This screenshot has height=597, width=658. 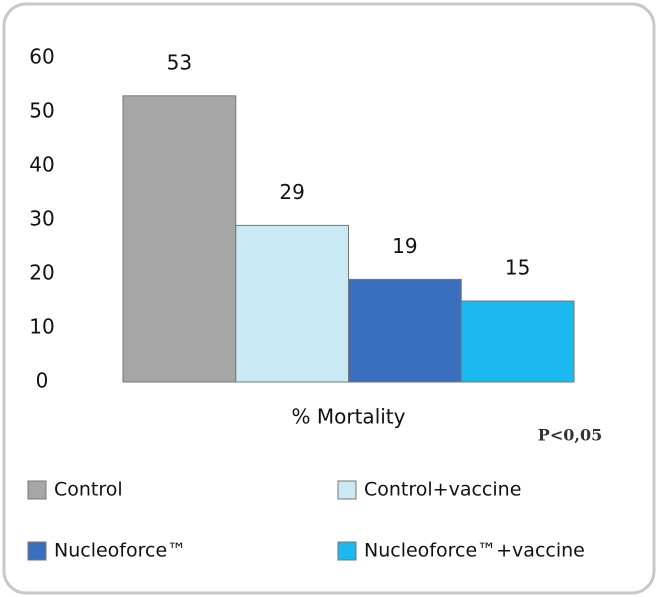 I want to click on y-tick-label: 50, so click(x=41, y=111).